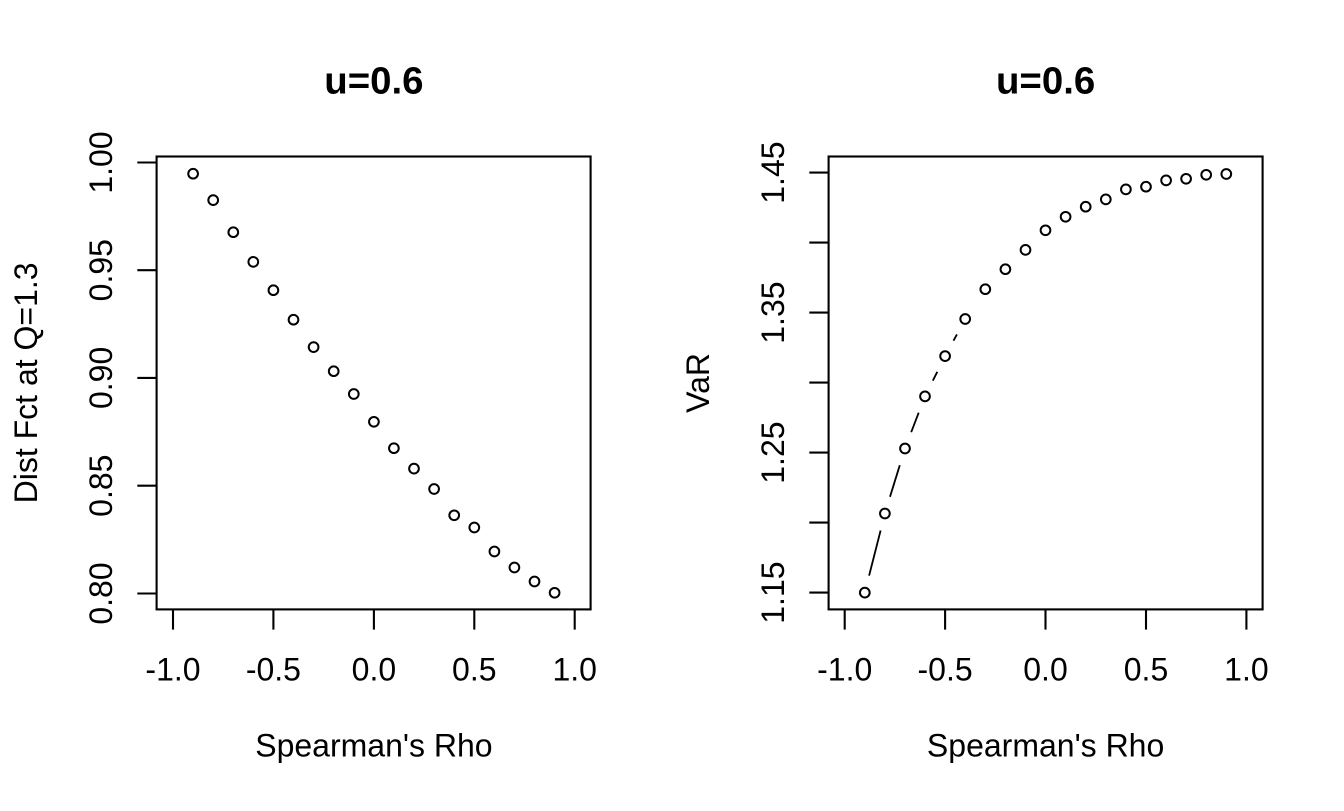  Describe the element at coordinates (773, 452) in the screenshot. I see `svg-text: 1.25` at that location.